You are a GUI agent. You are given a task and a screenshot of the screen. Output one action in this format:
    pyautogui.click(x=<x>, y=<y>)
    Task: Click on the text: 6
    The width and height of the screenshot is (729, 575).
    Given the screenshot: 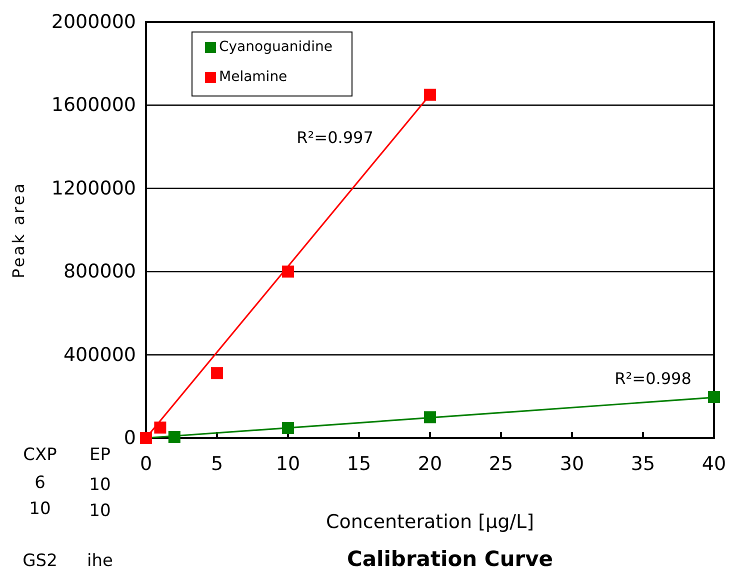 What is the action you would take?
    pyautogui.click(x=40, y=483)
    